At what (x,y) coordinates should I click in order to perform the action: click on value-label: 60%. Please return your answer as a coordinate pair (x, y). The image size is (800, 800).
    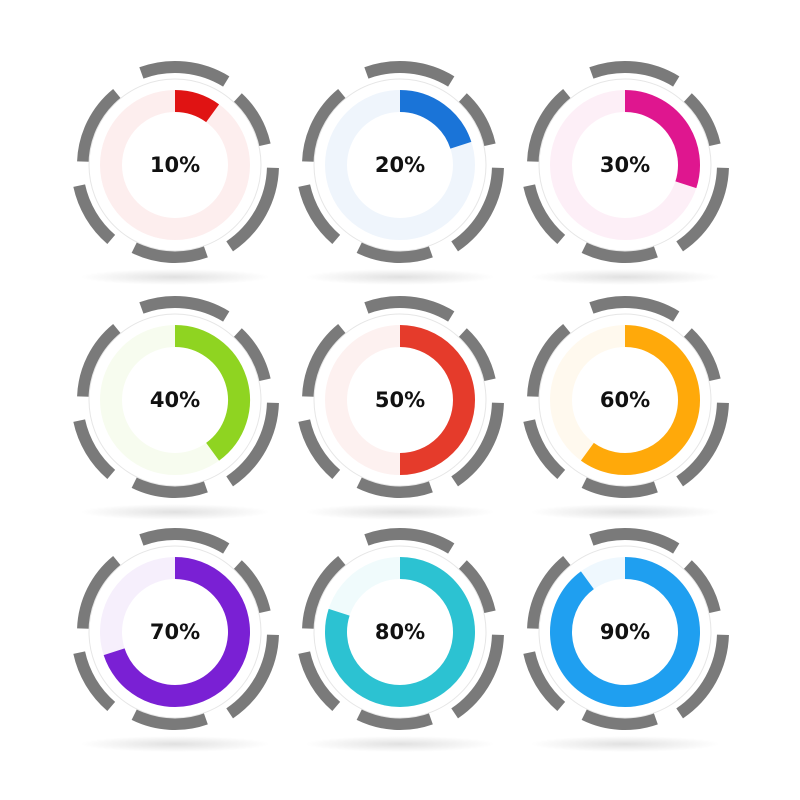
    Looking at the image, I should click on (625, 400).